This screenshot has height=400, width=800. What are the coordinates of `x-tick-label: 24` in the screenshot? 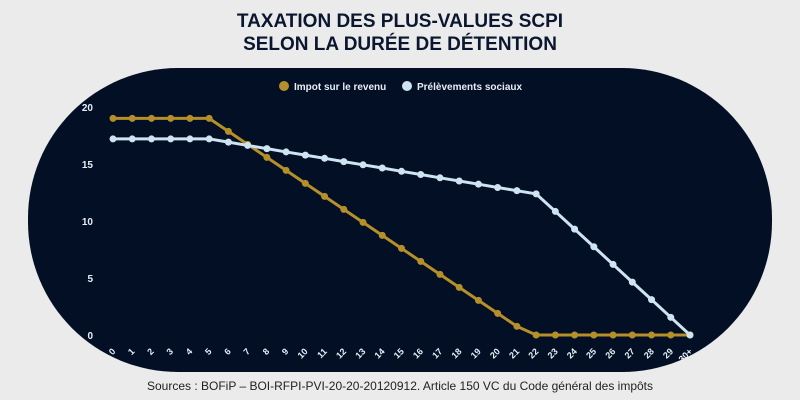 It's located at (572, 353).